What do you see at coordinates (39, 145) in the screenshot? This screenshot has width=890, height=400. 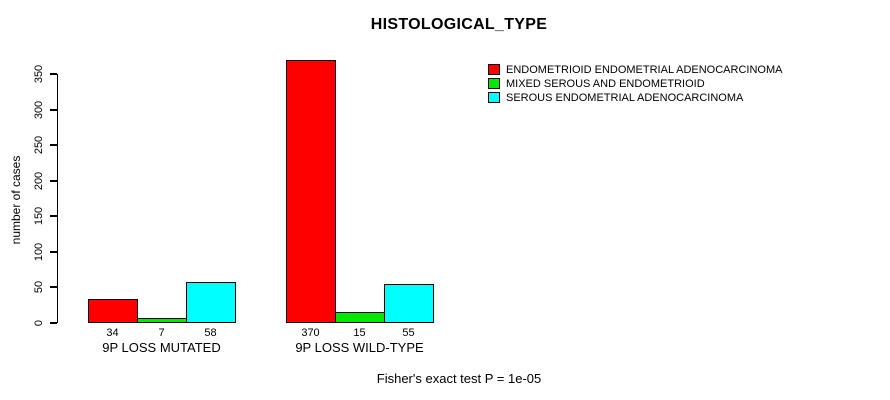 I see `y-tick-label: 250` at bounding box center [39, 145].